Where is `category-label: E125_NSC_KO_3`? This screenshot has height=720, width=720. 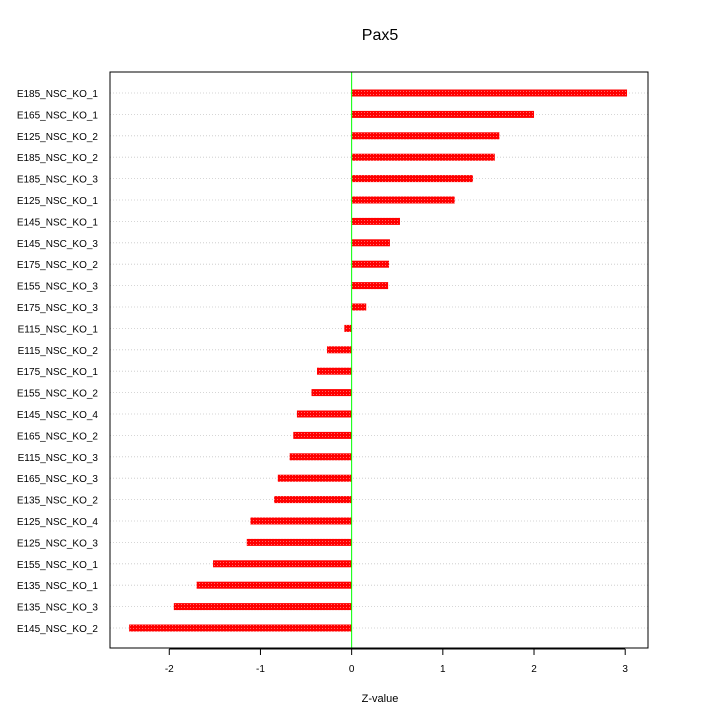 category-label: E125_NSC_KO_3 is located at coordinates (58, 543).